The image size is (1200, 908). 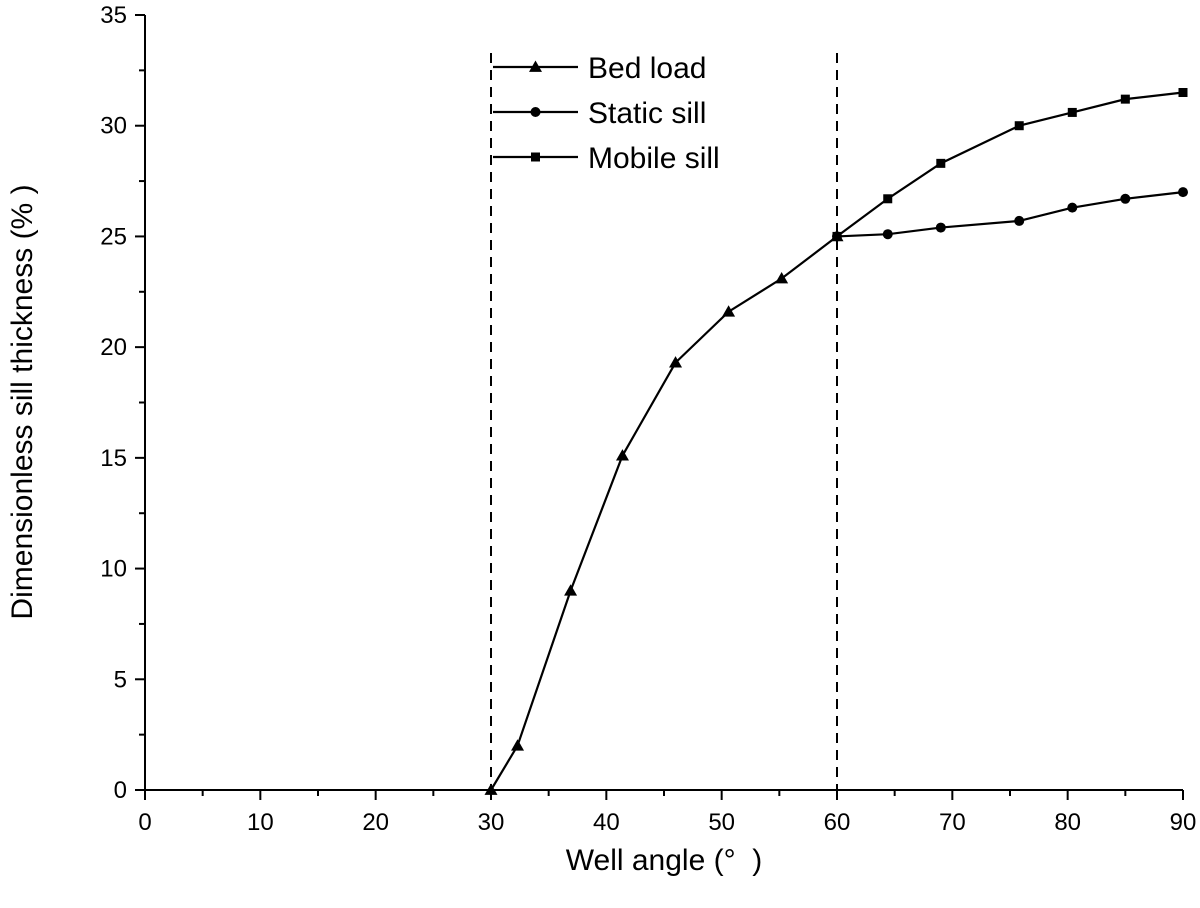 What do you see at coordinates (1183, 822) in the screenshot?
I see `x-tick-label: 90` at bounding box center [1183, 822].